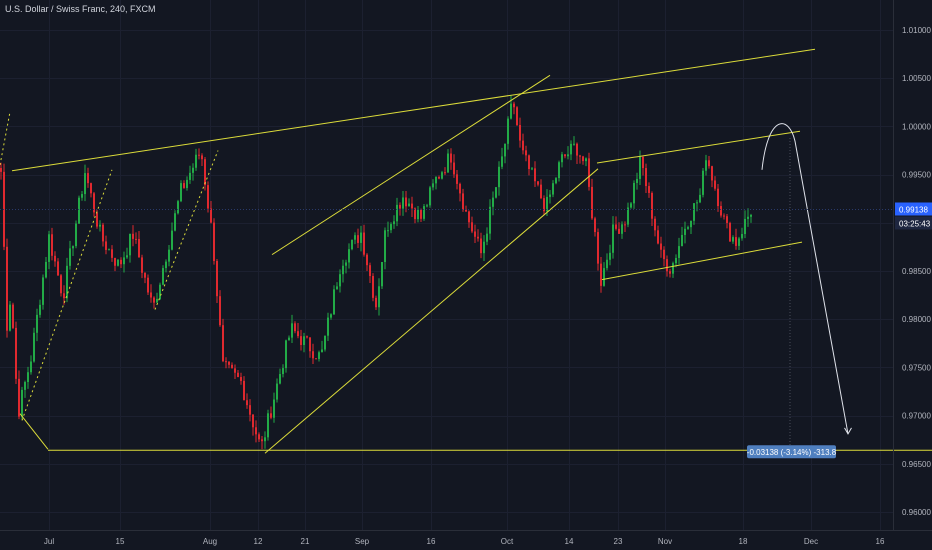 This screenshot has height=550, width=932. Describe the element at coordinates (80, 9) in the screenshot. I see `symbol-title: U.S. Dollar / Swiss Franc, 240, FXCM` at that location.